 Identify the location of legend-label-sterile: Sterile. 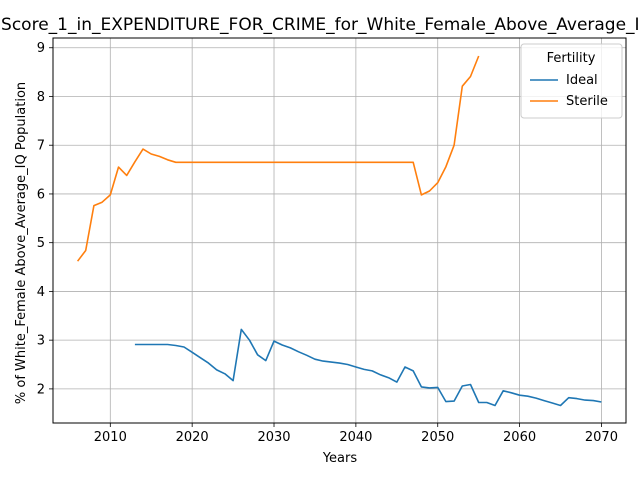
(587, 101).